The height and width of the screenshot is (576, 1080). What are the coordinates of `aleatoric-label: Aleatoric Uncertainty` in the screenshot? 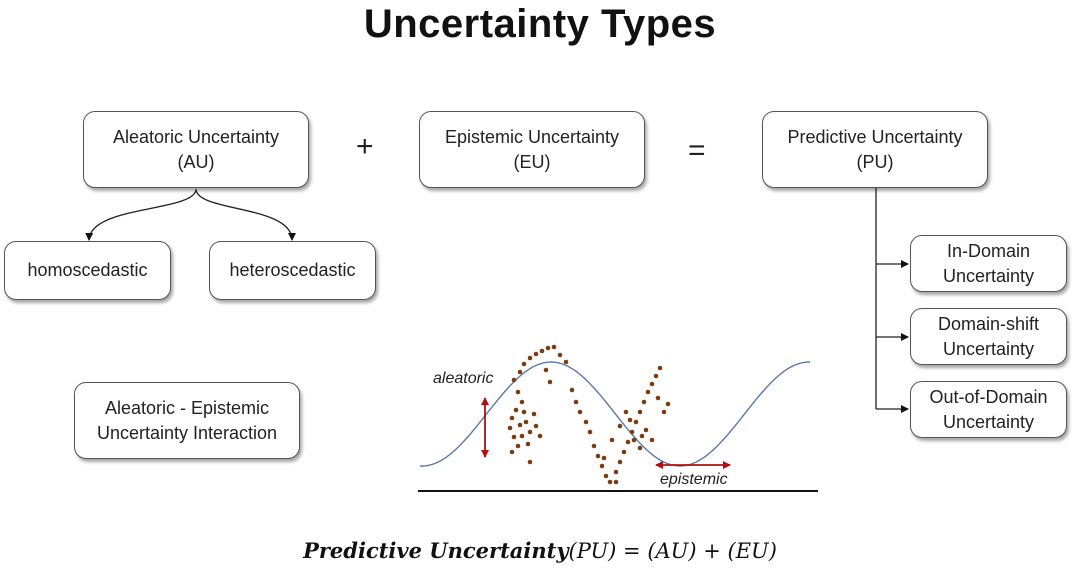 It's located at (196, 136).